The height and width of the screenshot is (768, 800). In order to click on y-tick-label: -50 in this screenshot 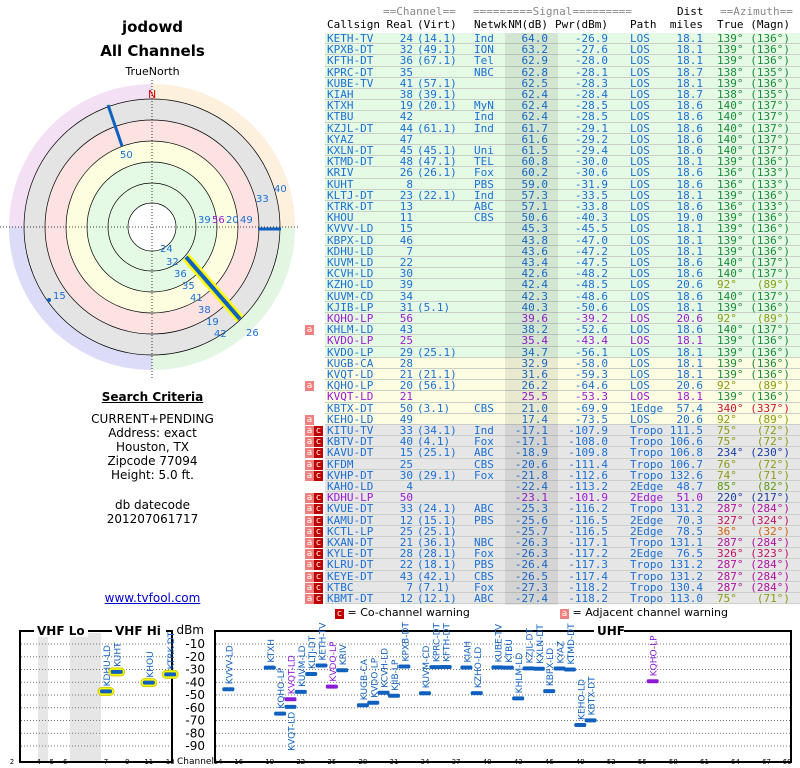, I will do `click(195, 695)`.